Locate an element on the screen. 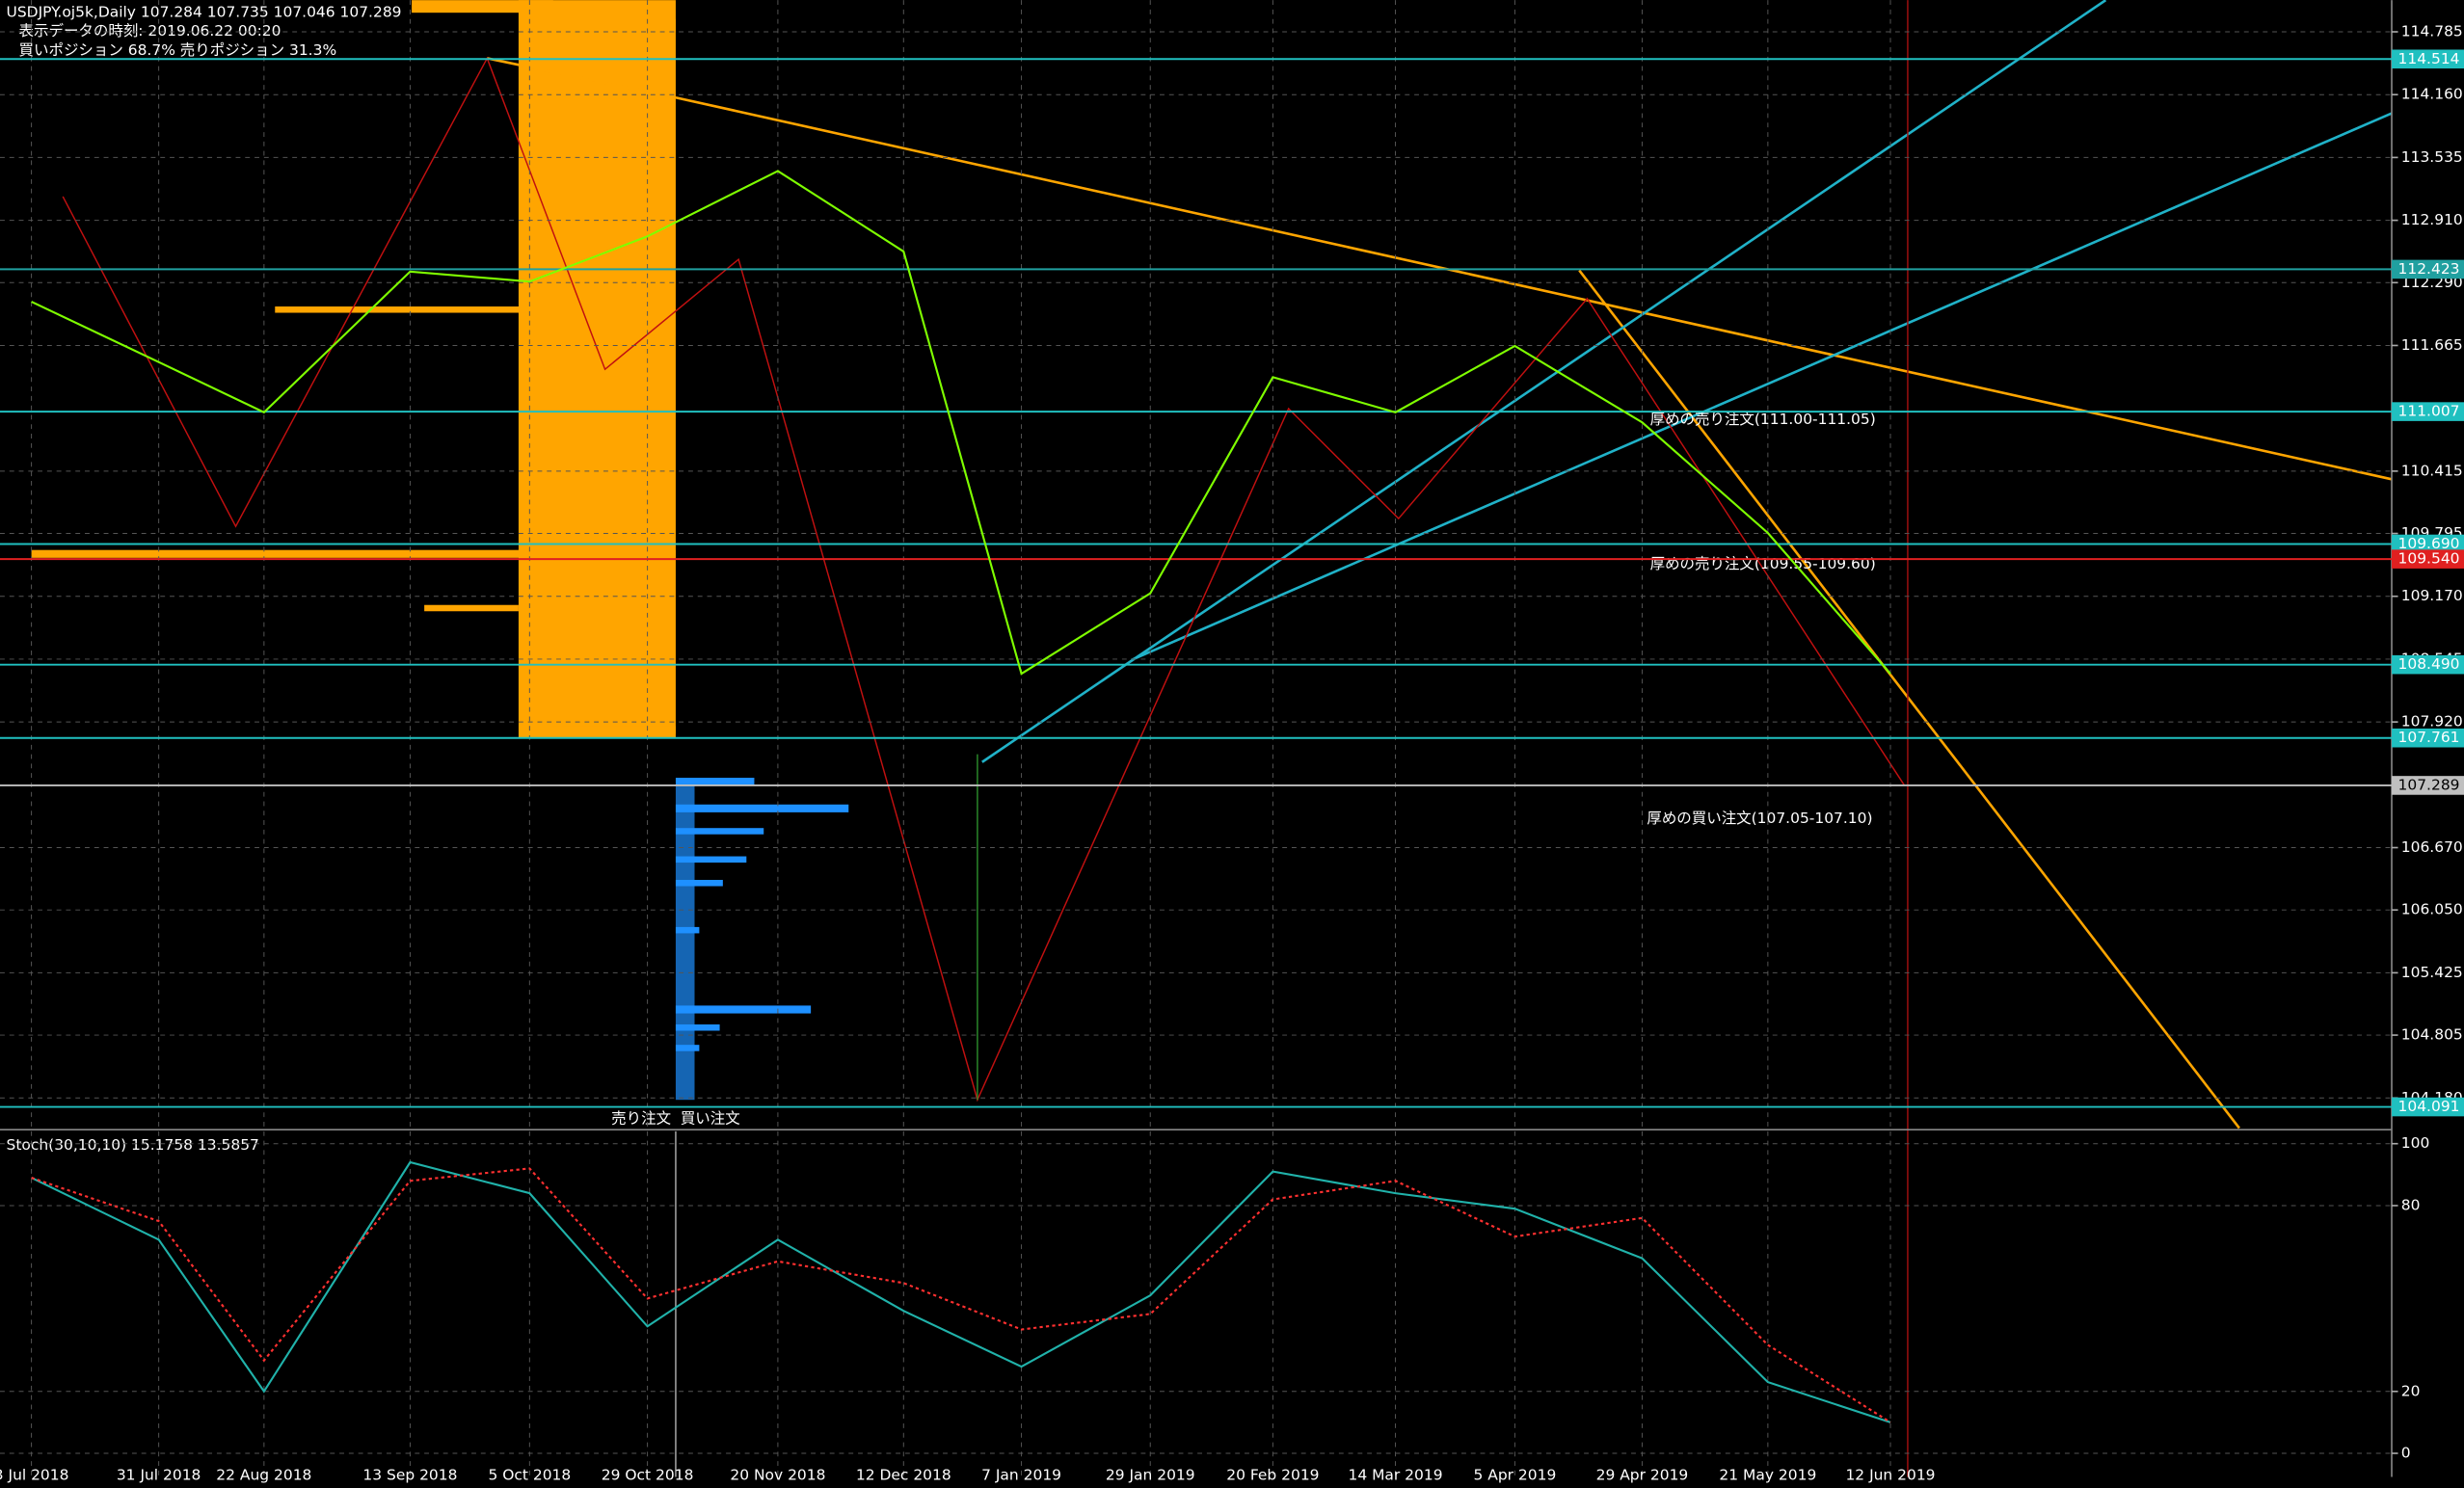 The height and width of the screenshot is (1488, 2464). level-label: 107.761 is located at coordinates (2429, 737).